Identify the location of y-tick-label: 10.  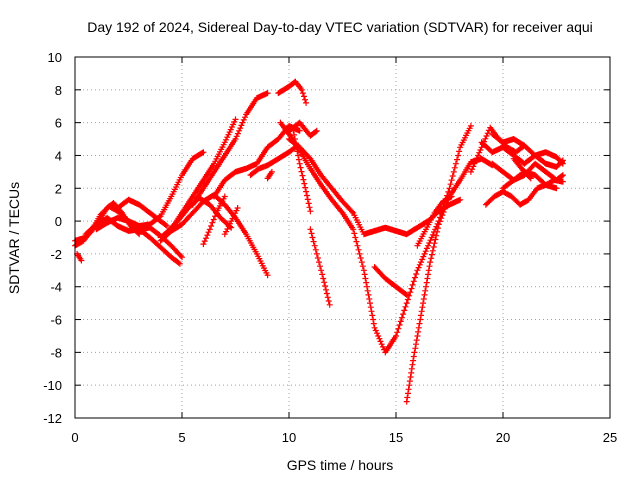
(55, 57).